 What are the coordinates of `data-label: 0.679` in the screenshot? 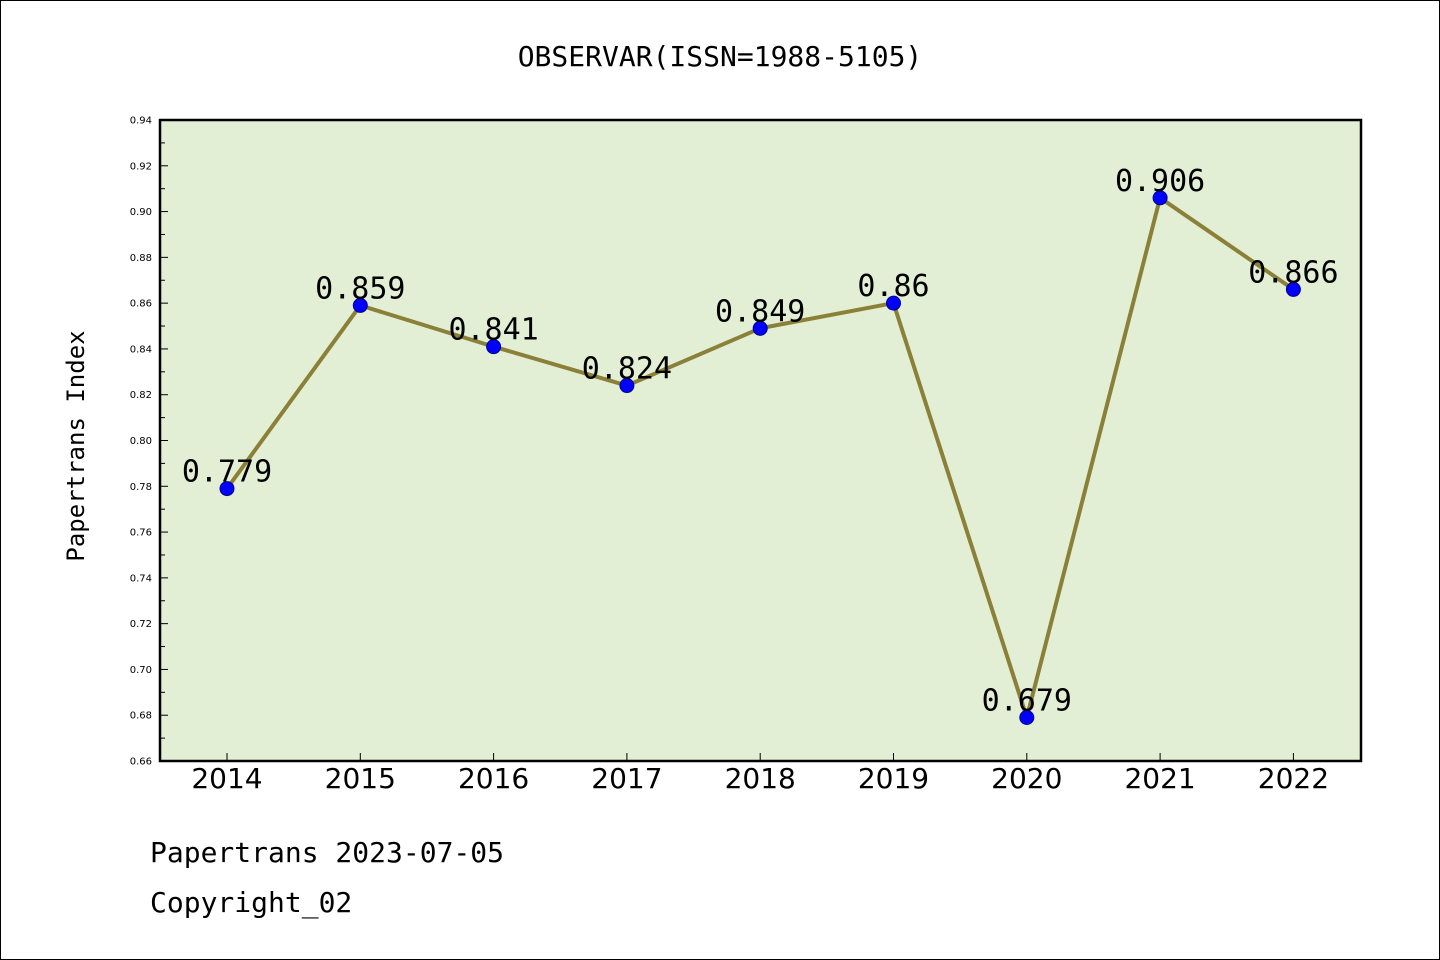 It's located at (1027, 701).